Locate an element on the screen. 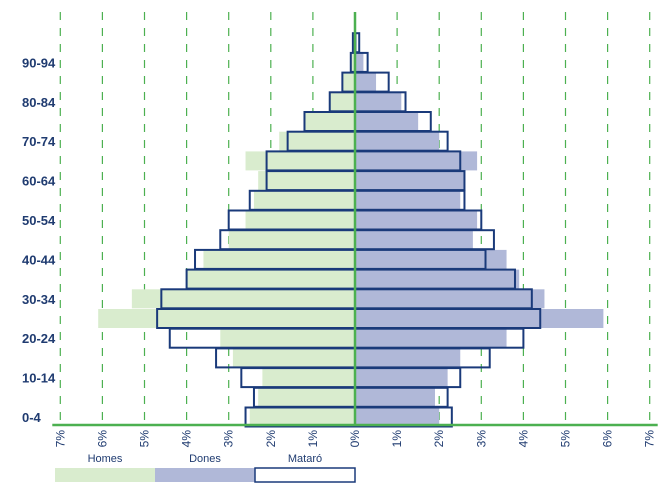 This screenshot has width=658, height=500. y-tick-label: 90-94 is located at coordinates (39, 62).